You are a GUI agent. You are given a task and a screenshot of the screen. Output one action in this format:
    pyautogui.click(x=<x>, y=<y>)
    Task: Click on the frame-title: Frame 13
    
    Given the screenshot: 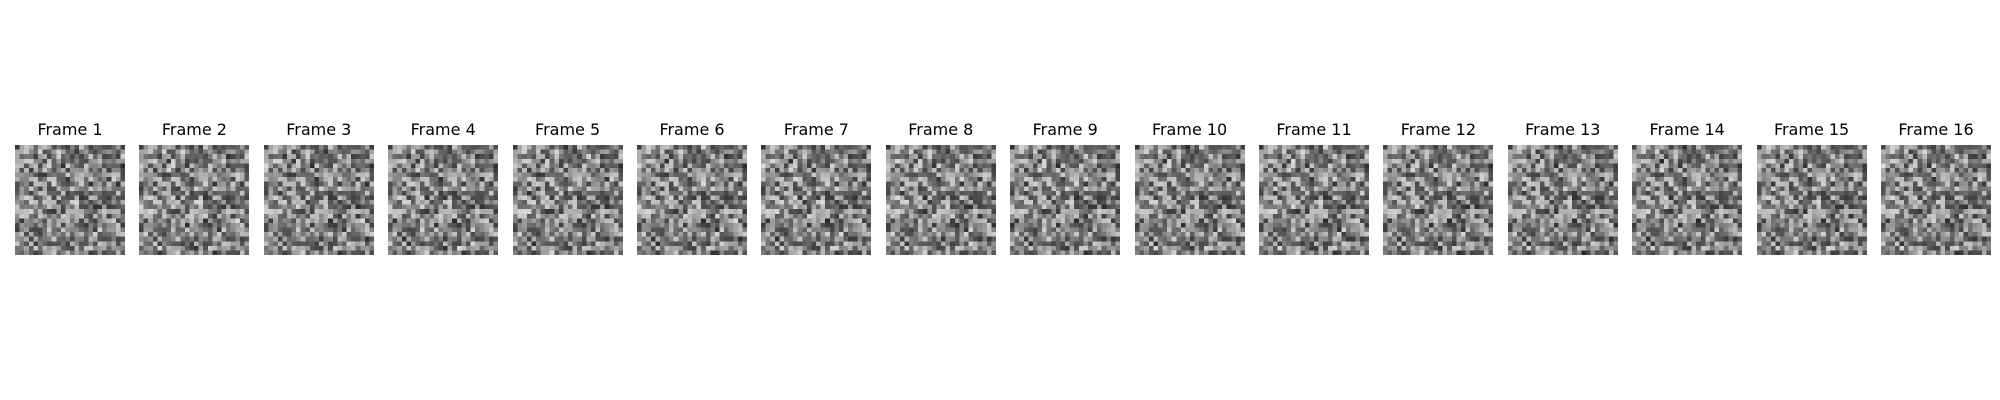 What is the action you would take?
    pyautogui.click(x=1563, y=129)
    